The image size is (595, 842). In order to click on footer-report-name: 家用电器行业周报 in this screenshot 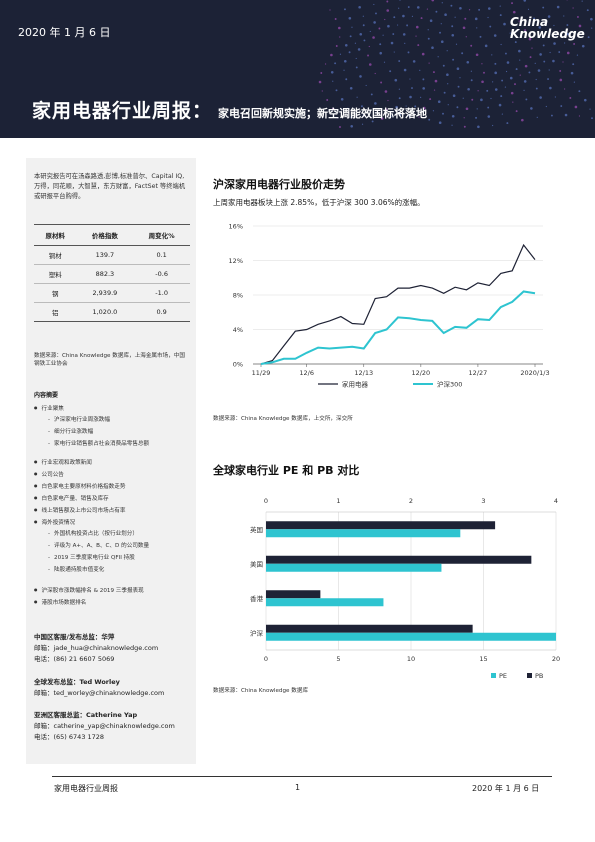, I will do `click(86, 788)`.